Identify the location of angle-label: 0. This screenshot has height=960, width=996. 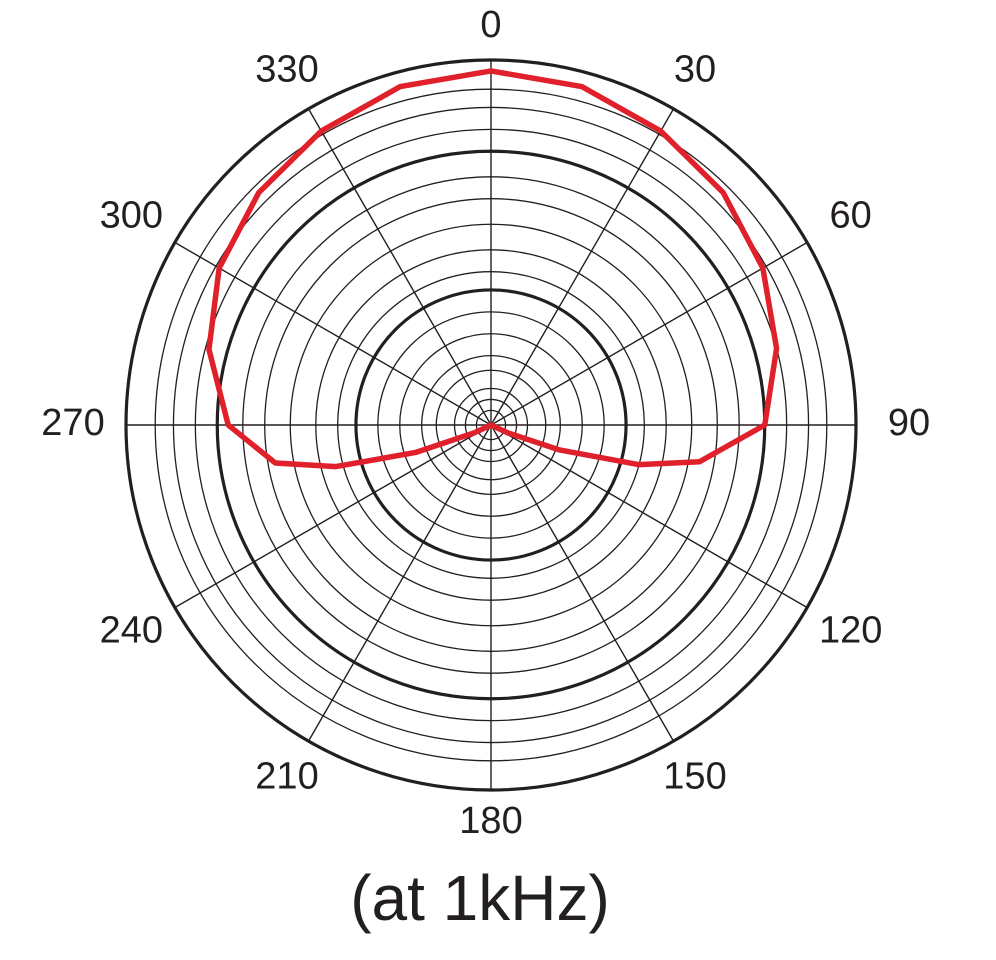
(490, 25).